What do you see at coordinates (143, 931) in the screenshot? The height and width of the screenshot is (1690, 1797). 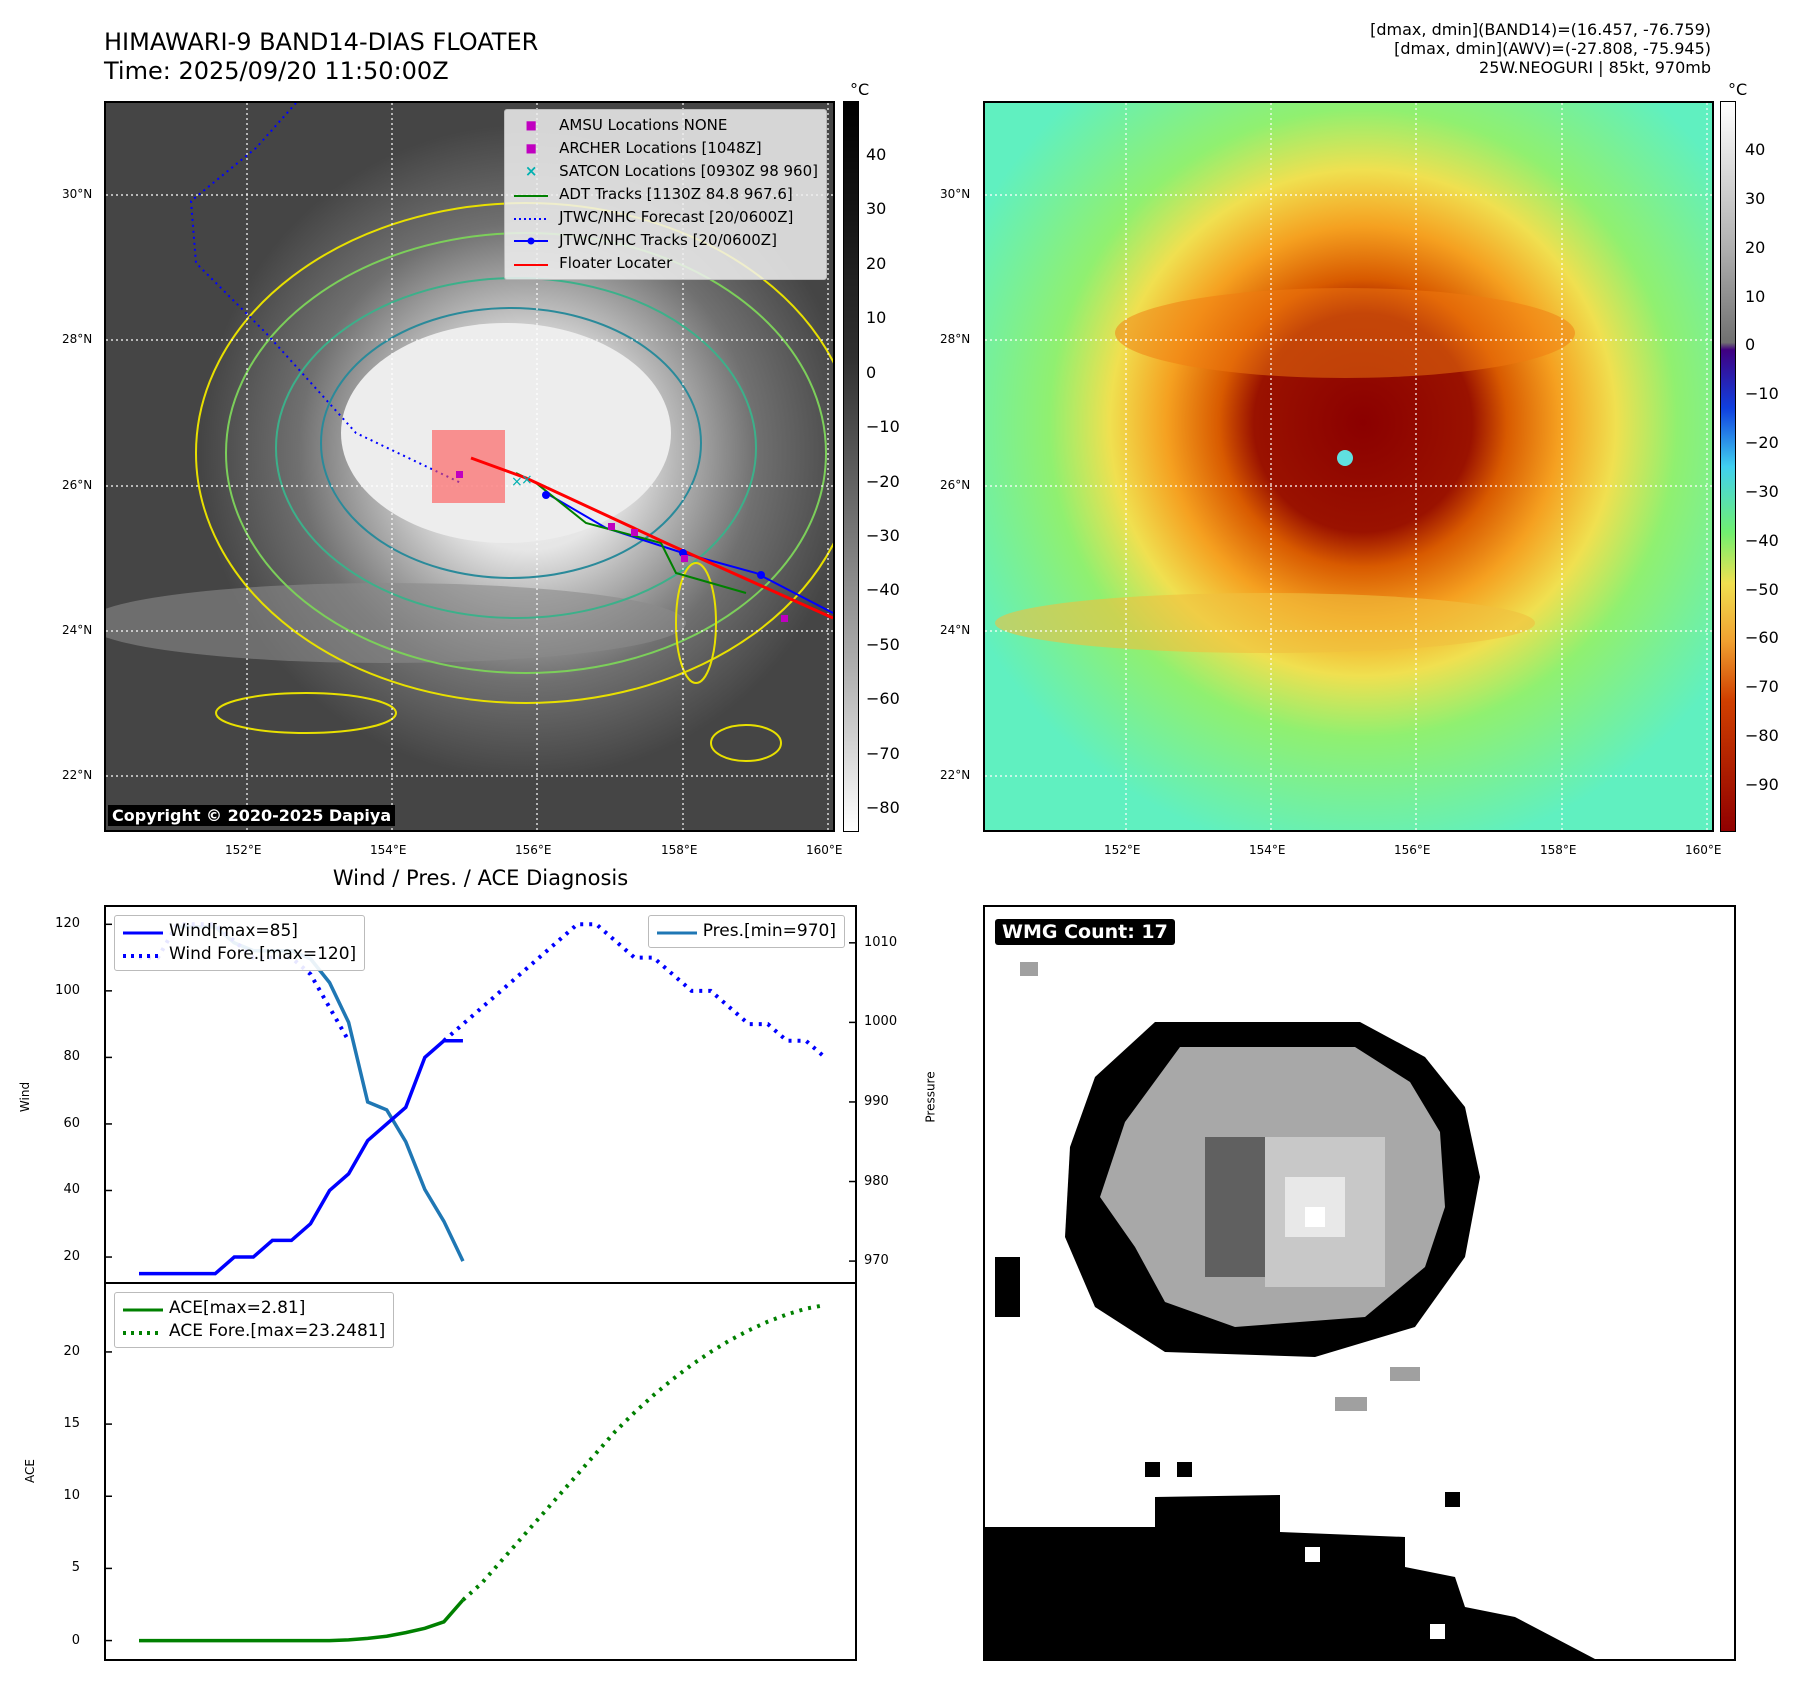 I see `wind-line-icon` at bounding box center [143, 931].